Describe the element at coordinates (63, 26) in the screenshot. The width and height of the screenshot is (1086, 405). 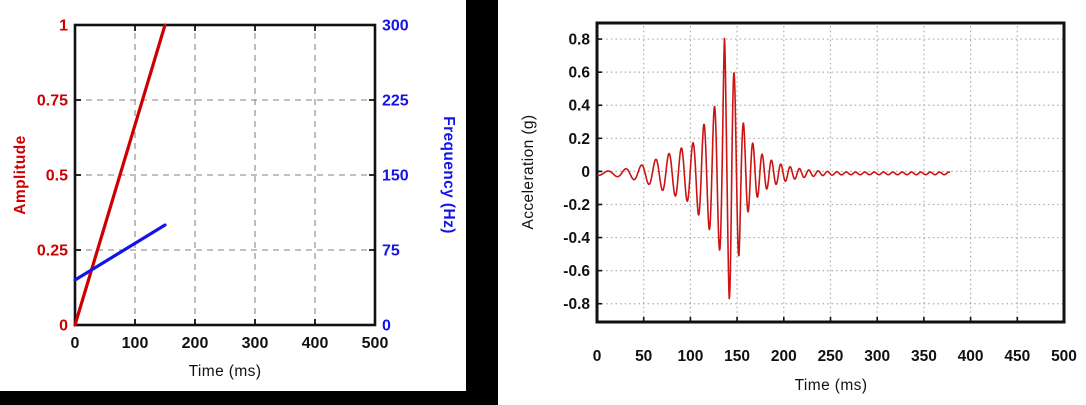
I see `amplitude-tick-label: 1` at that location.